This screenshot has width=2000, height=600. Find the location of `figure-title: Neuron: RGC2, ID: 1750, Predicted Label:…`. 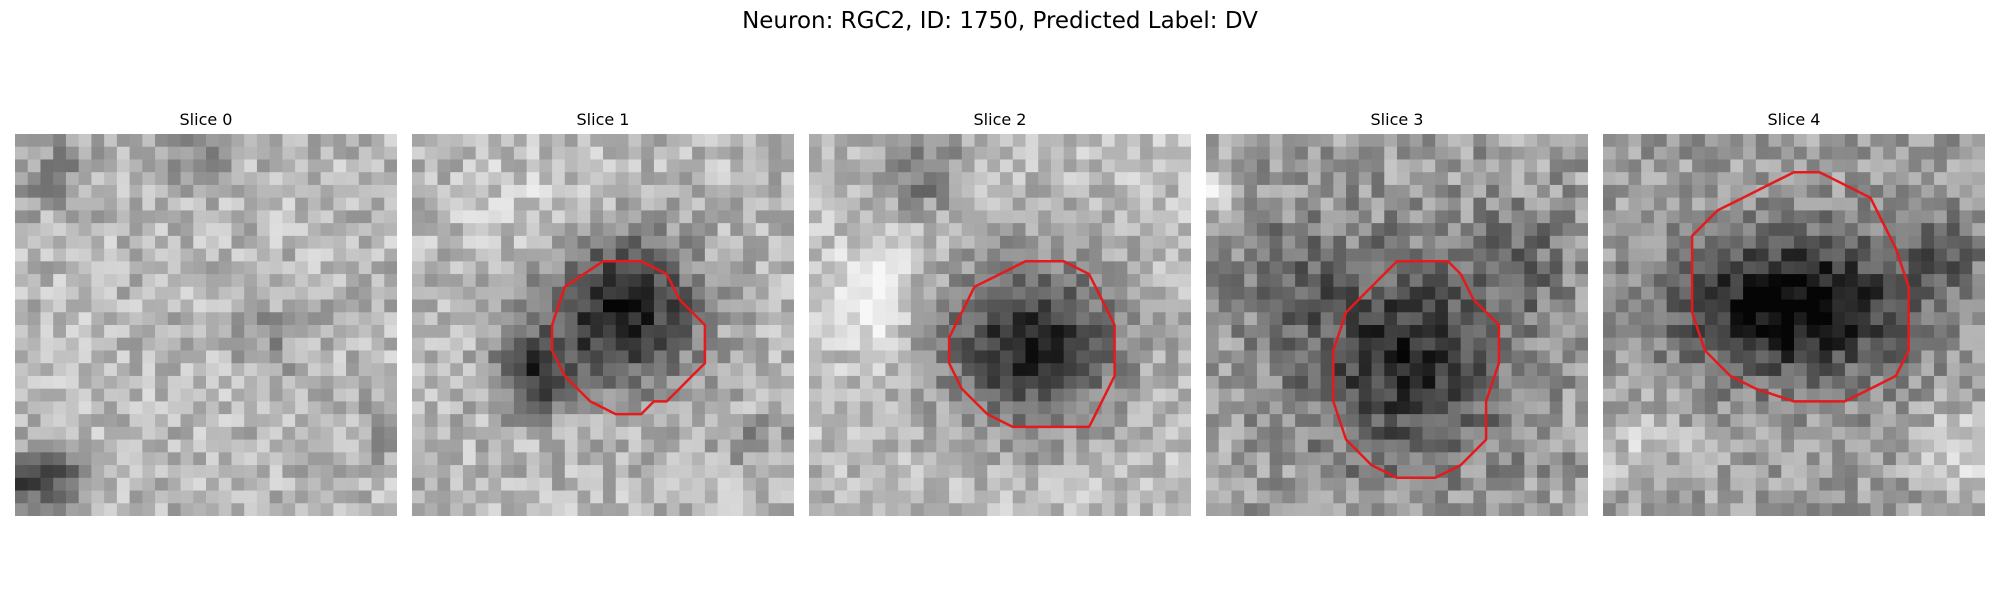

figure-title: Neuron: RGC2, ID: 1750, Predicted Label:… is located at coordinates (1000, 21).